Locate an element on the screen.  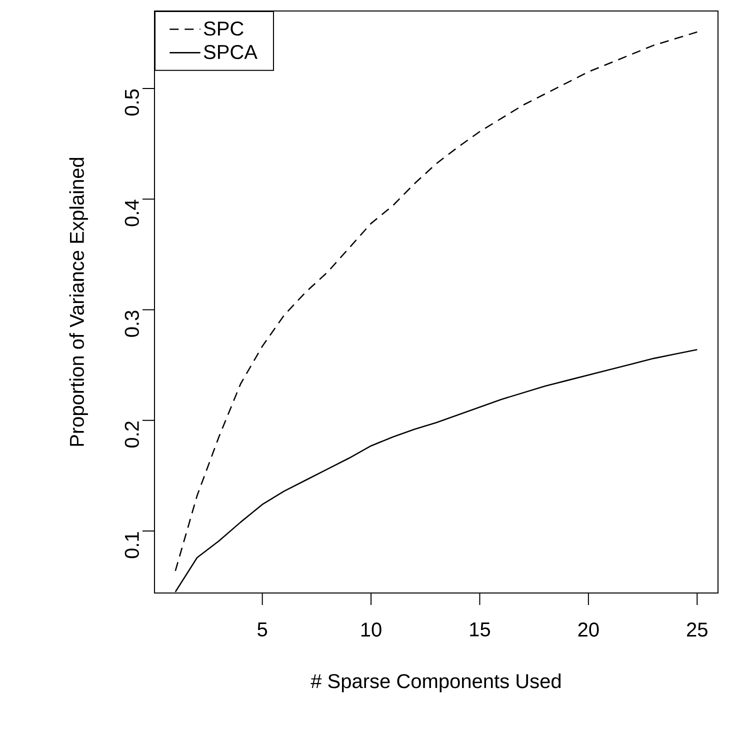
y-tick-label: 0.3 is located at coordinates (131, 323).